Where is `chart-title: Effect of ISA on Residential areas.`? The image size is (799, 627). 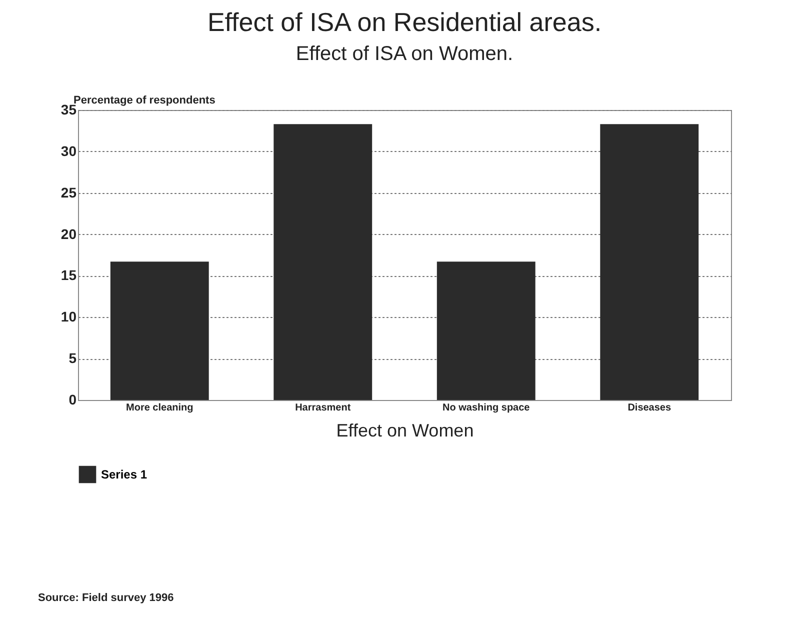
chart-title: Effect of ISA on Residential areas. is located at coordinates (404, 22).